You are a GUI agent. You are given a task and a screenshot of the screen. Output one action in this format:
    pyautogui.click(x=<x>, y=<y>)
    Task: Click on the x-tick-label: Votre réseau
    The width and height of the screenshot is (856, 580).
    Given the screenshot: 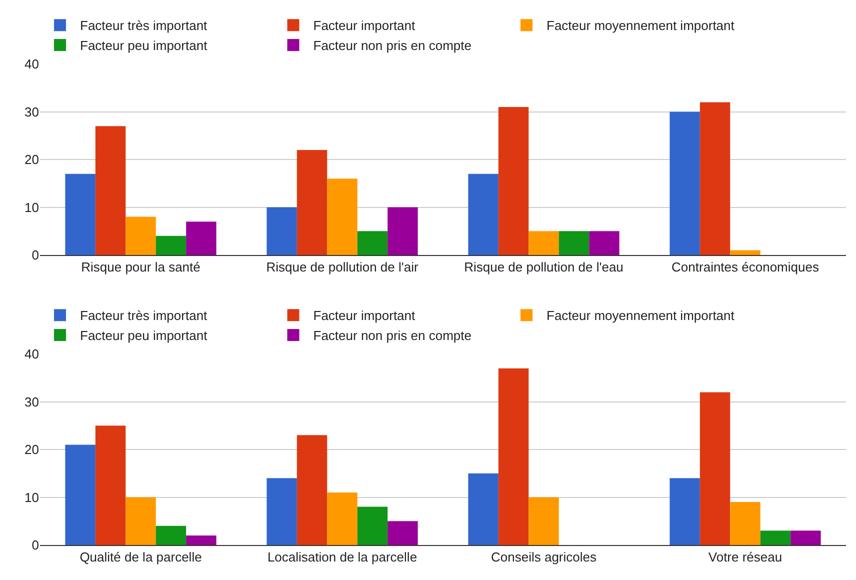 What is the action you would take?
    pyautogui.click(x=745, y=557)
    